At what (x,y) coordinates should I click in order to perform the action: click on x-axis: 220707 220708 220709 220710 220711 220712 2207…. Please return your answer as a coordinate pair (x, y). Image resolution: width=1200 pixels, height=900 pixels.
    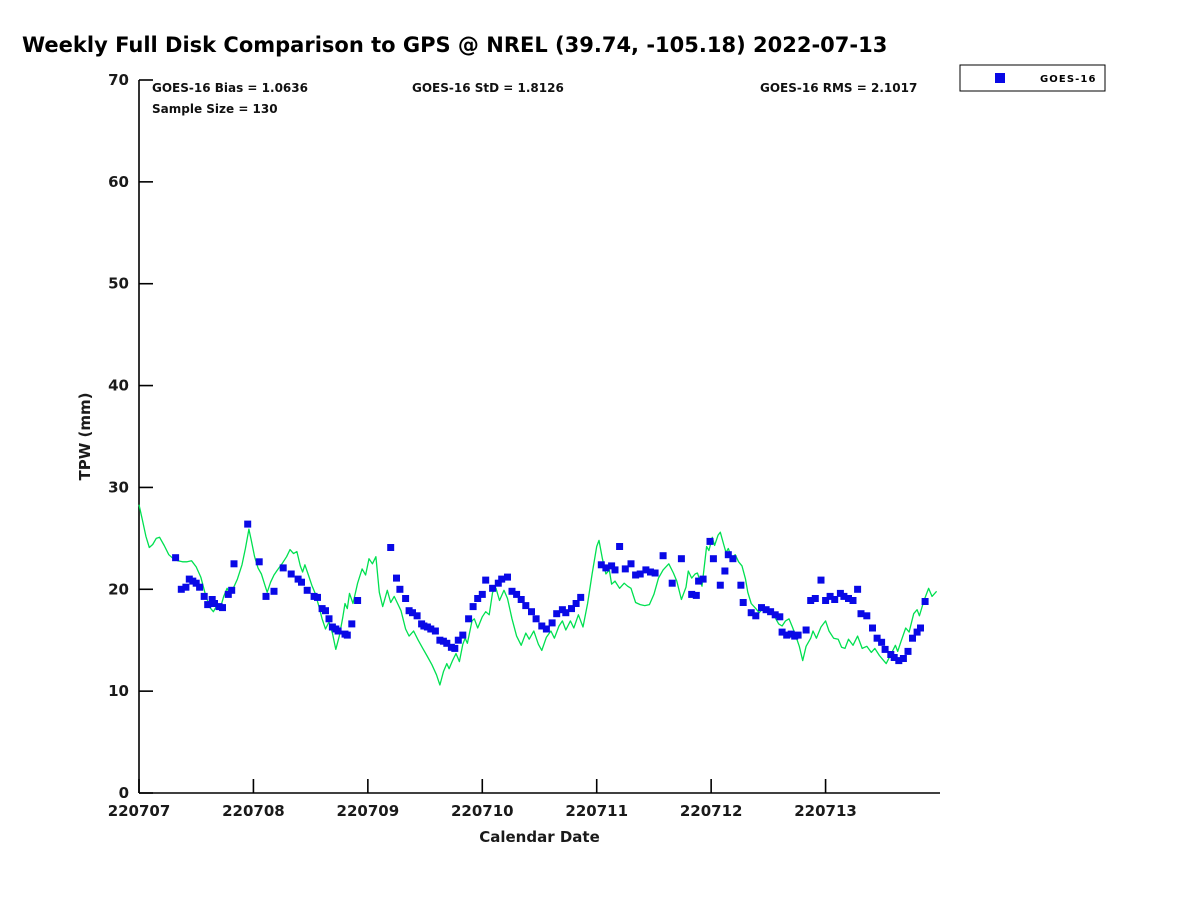
    Looking at the image, I should click on (524, 799).